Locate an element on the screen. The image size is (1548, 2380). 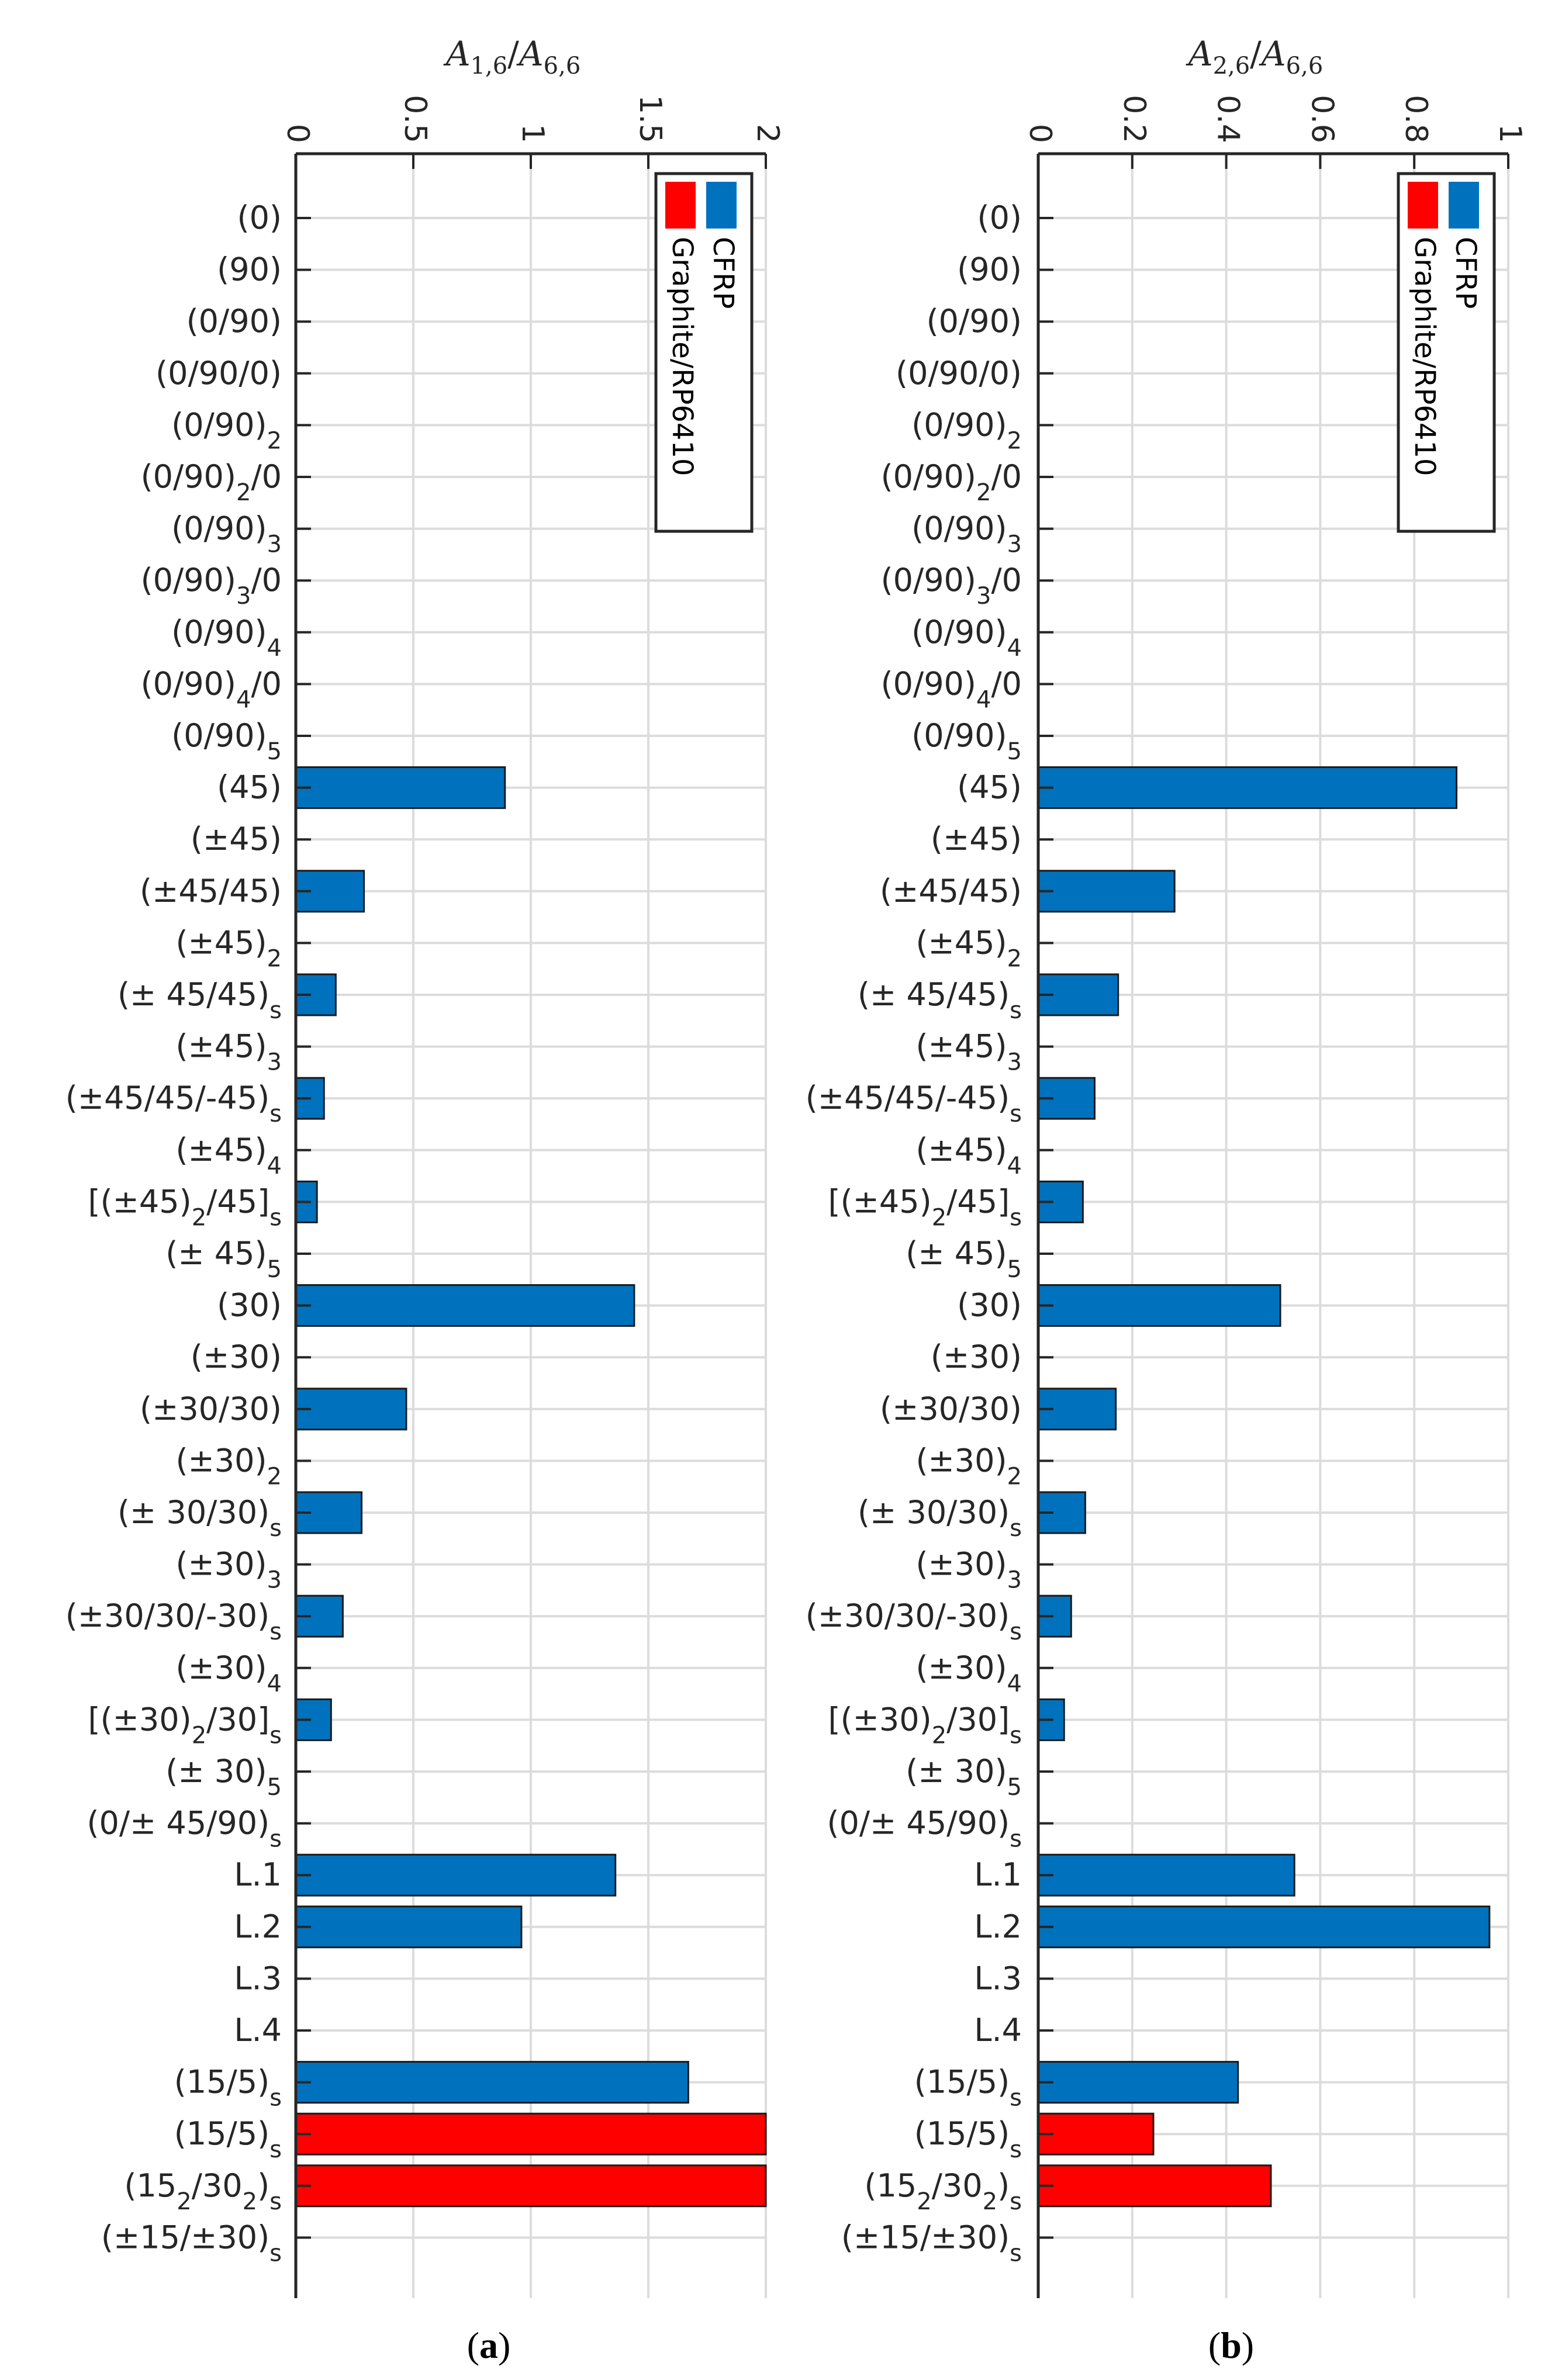
category-label: (±30/30) is located at coordinates (211, 1408).